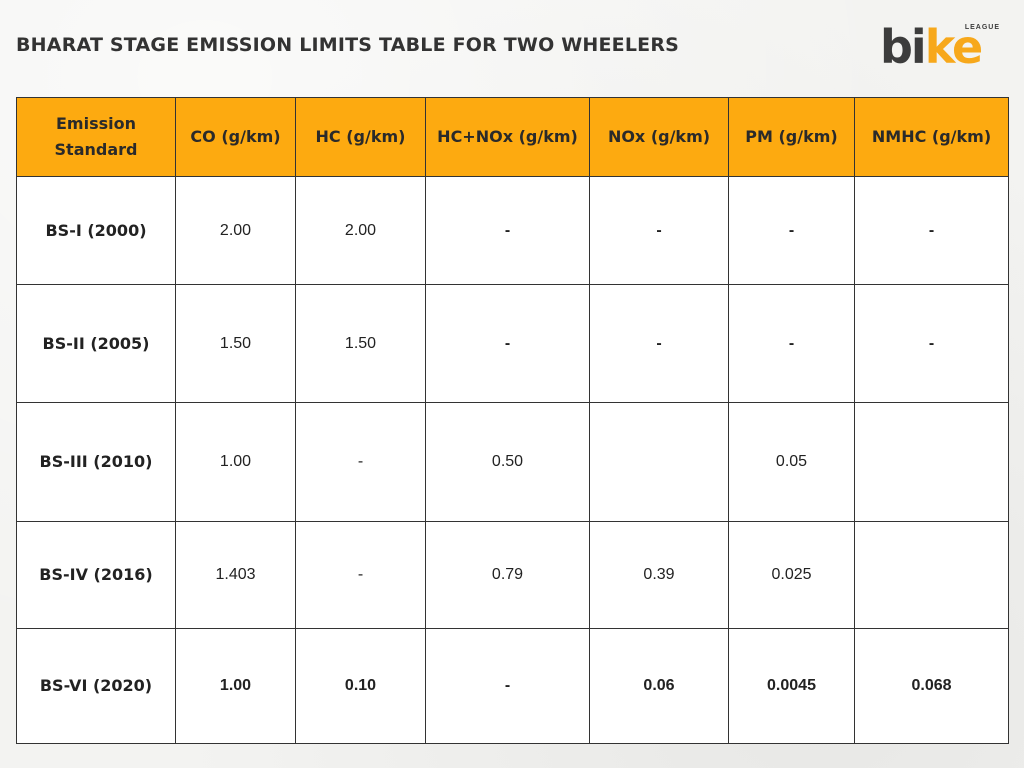 This screenshot has height=768, width=1024. Describe the element at coordinates (982, 27) in the screenshot. I see `logo-league-text: LEAGUE` at that location.